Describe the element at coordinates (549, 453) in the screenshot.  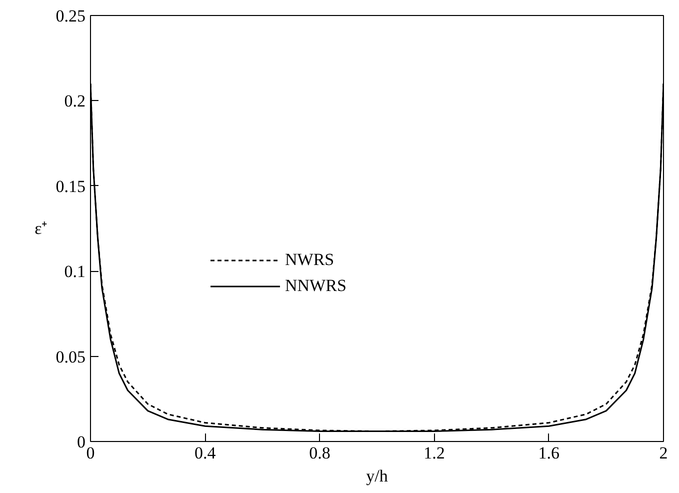
I see `x-tick-label: 1.6` at that location.